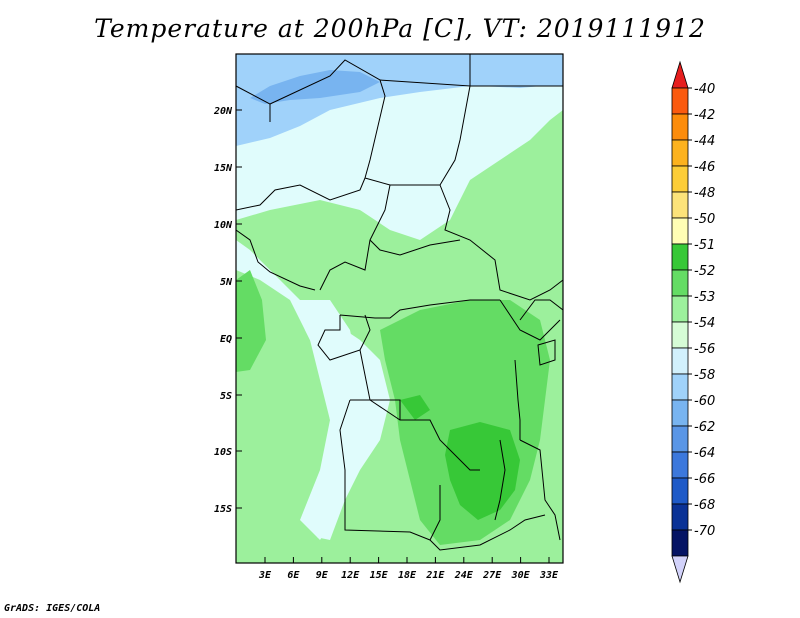  Describe the element at coordinates (293, 575) in the screenshot. I see `lon-tick-label: 6E` at that location.